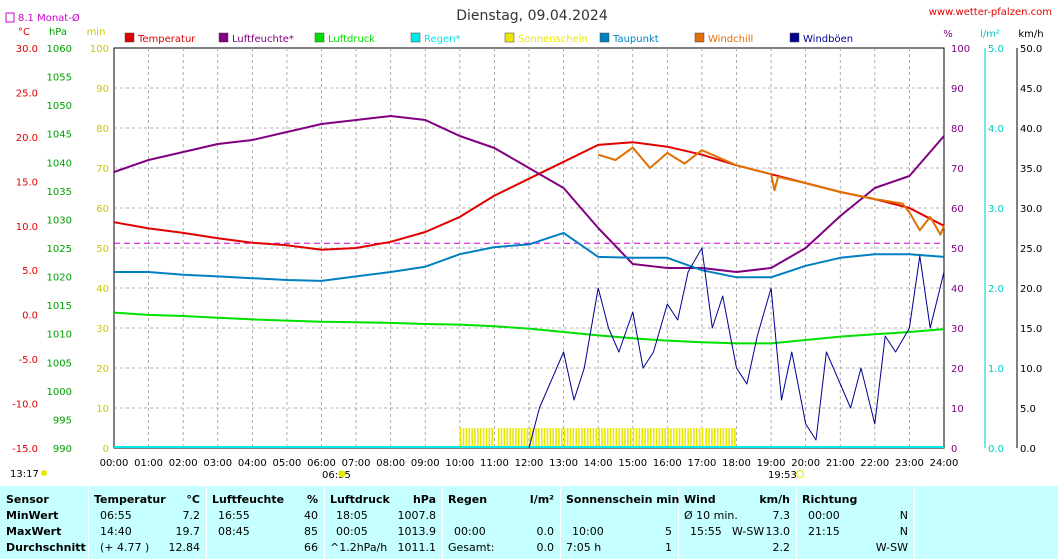 The height and width of the screenshot is (559, 1058). I want to click on row-label-sensor: Sensor, so click(27, 499).